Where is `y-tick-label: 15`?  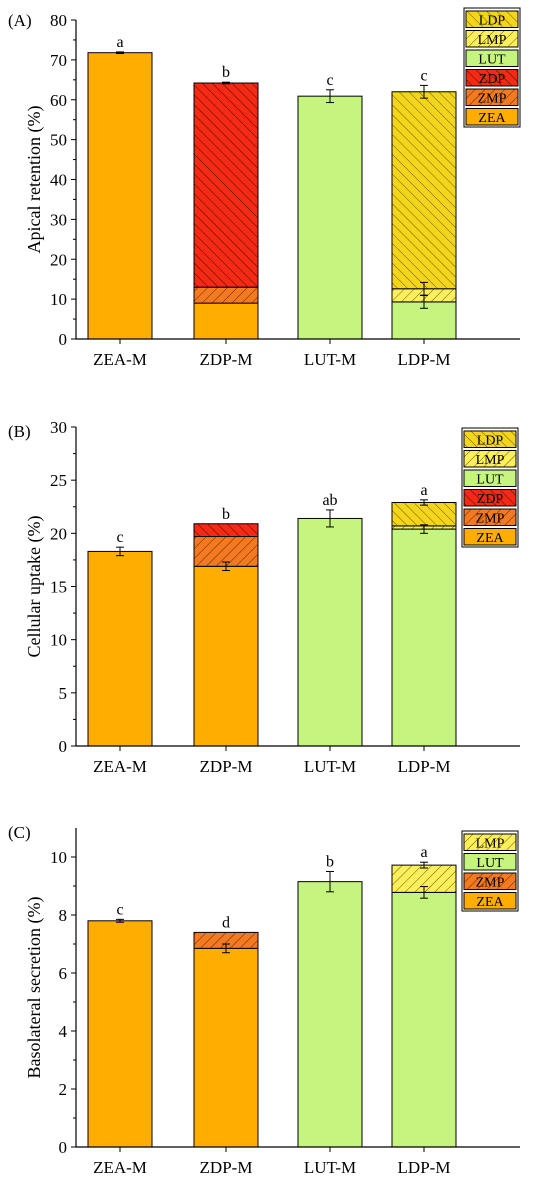 y-tick-label: 15 is located at coordinates (58, 587).